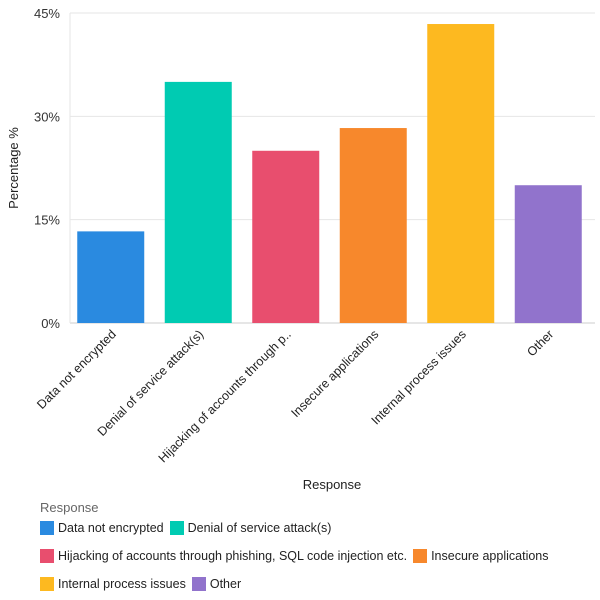 Image resolution: width=600 pixels, height=600 pixels. What do you see at coordinates (419, 377) in the screenshot?
I see `x-tick-label: Internal process issues` at bounding box center [419, 377].